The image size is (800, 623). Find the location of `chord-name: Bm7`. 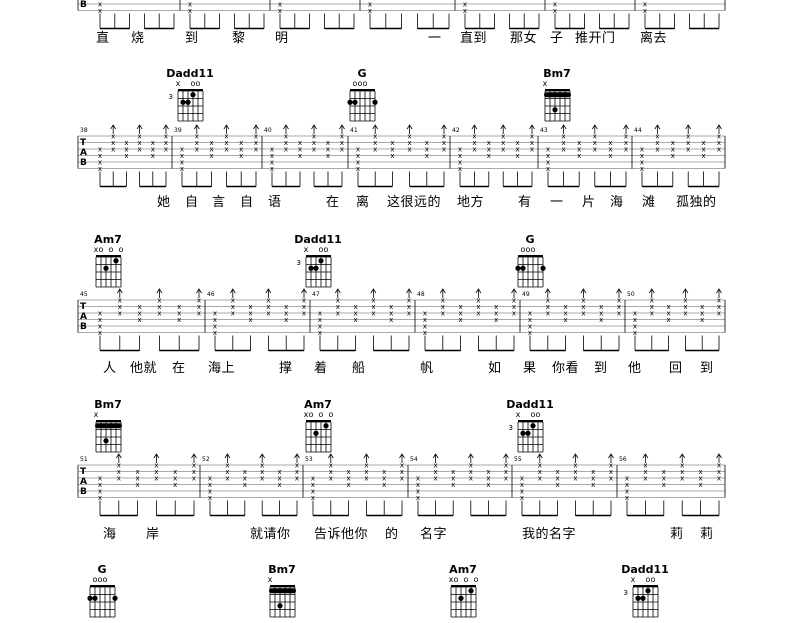

chord-name: Bm7 is located at coordinates (282, 569).